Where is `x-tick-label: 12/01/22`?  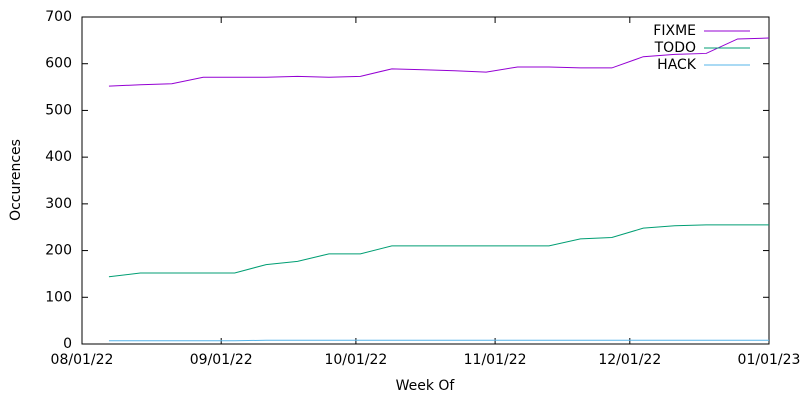 x-tick-label: 12/01/22 is located at coordinates (629, 360).